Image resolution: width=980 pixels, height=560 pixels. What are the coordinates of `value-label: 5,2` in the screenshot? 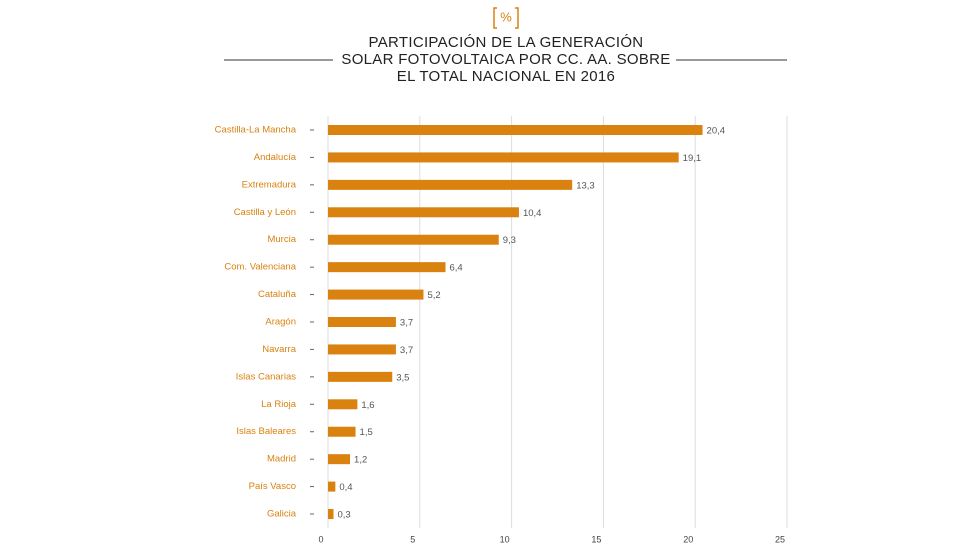 It's located at (433, 295).